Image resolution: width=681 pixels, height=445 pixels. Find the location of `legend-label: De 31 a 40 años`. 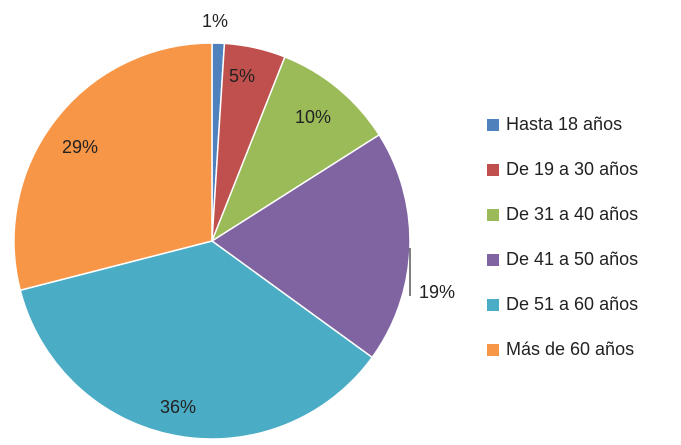

legend-label: De 31 a 40 años is located at coordinates (572, 214).